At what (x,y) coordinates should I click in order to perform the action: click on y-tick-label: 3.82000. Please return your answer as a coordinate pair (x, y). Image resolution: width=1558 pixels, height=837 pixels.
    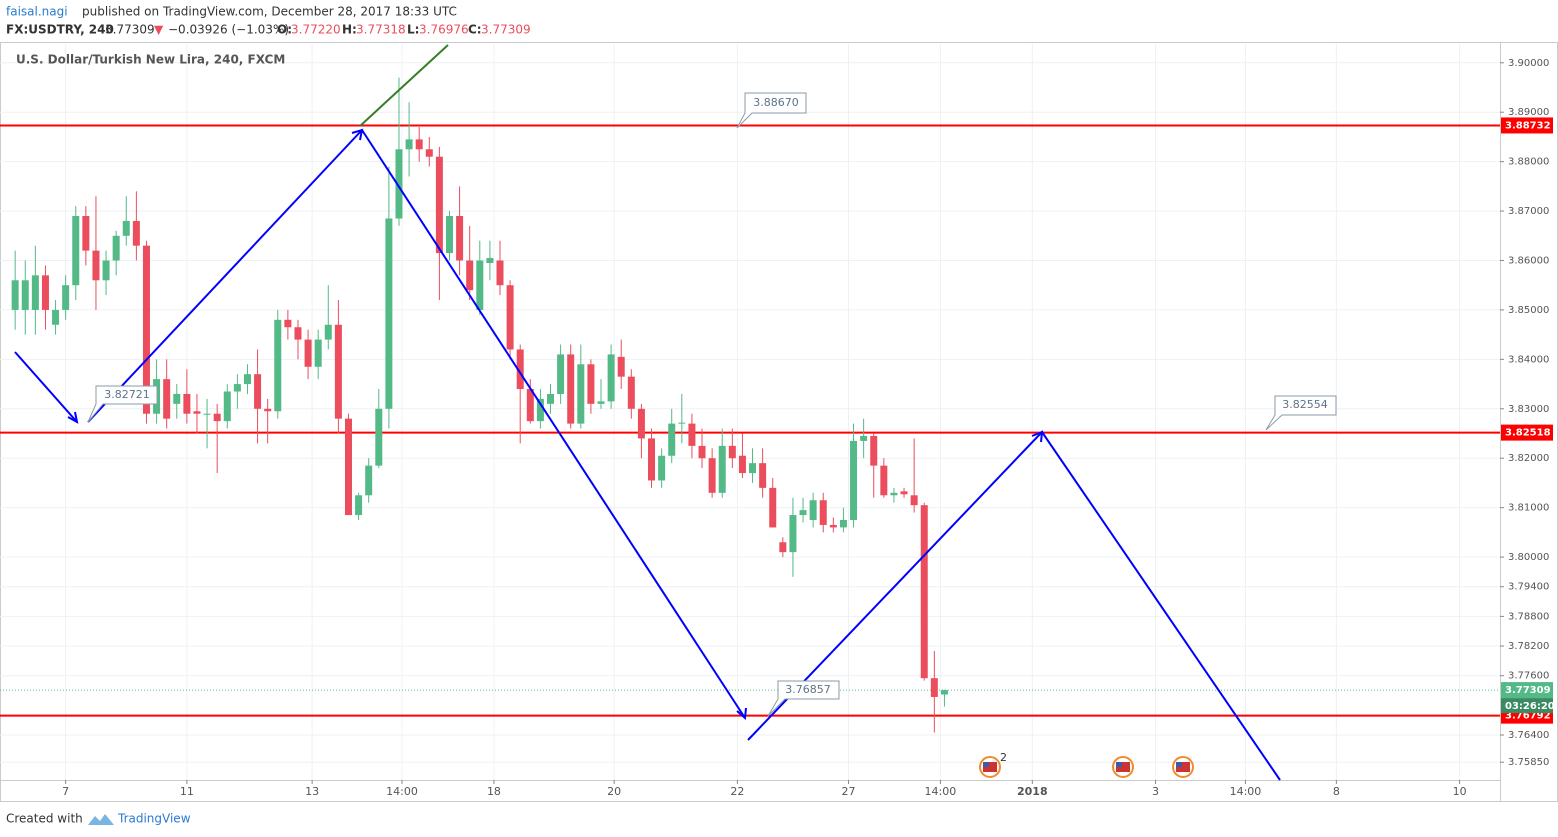
    Looking at the image, I should click on (1528, 458).